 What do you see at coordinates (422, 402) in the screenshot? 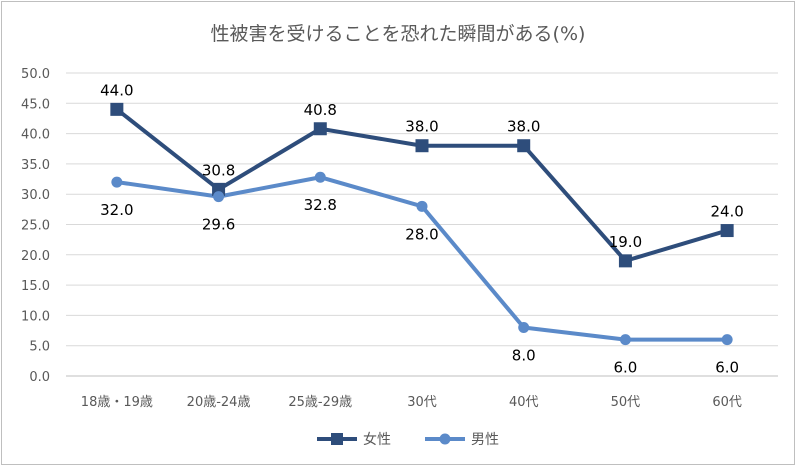
I see `x-tick-label: 30代` at bounding box center [422, 402].